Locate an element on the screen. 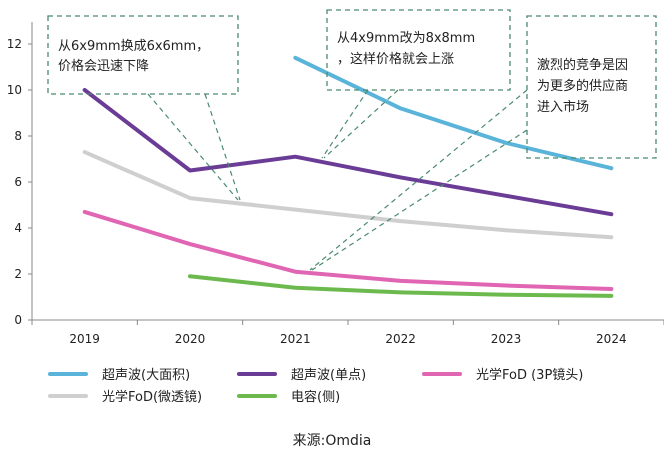  y-tick-label: 2 is located at coordinates (18, 274).